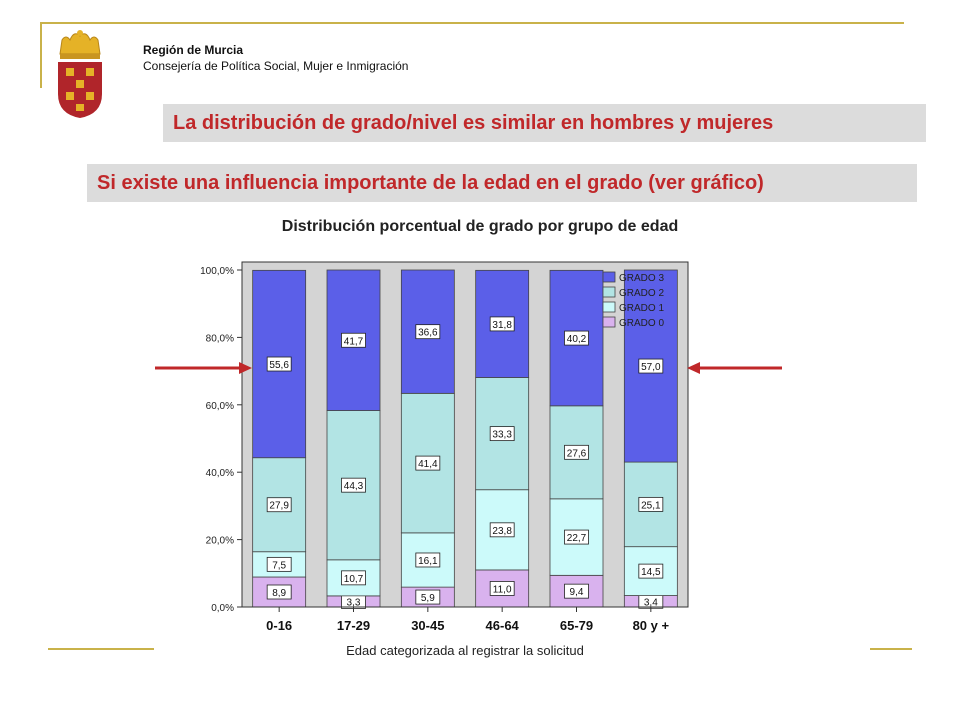 The image size is (960, 720). I want to click on data-label: 27,9, so click(279, 506).